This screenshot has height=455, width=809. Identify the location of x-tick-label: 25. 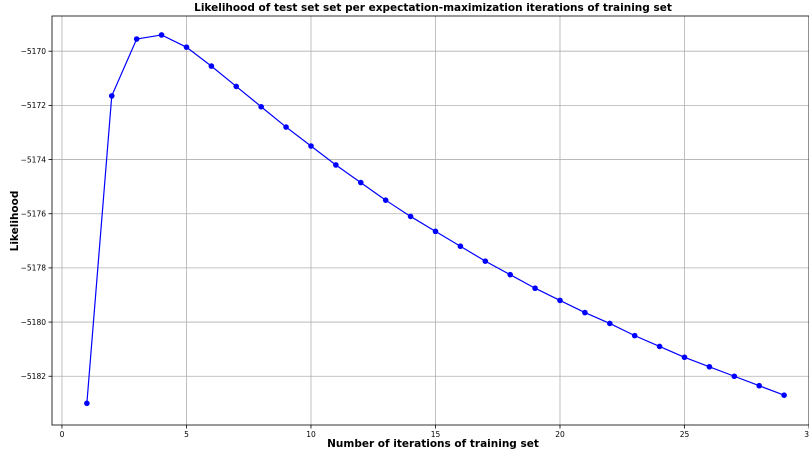
(685, 434).